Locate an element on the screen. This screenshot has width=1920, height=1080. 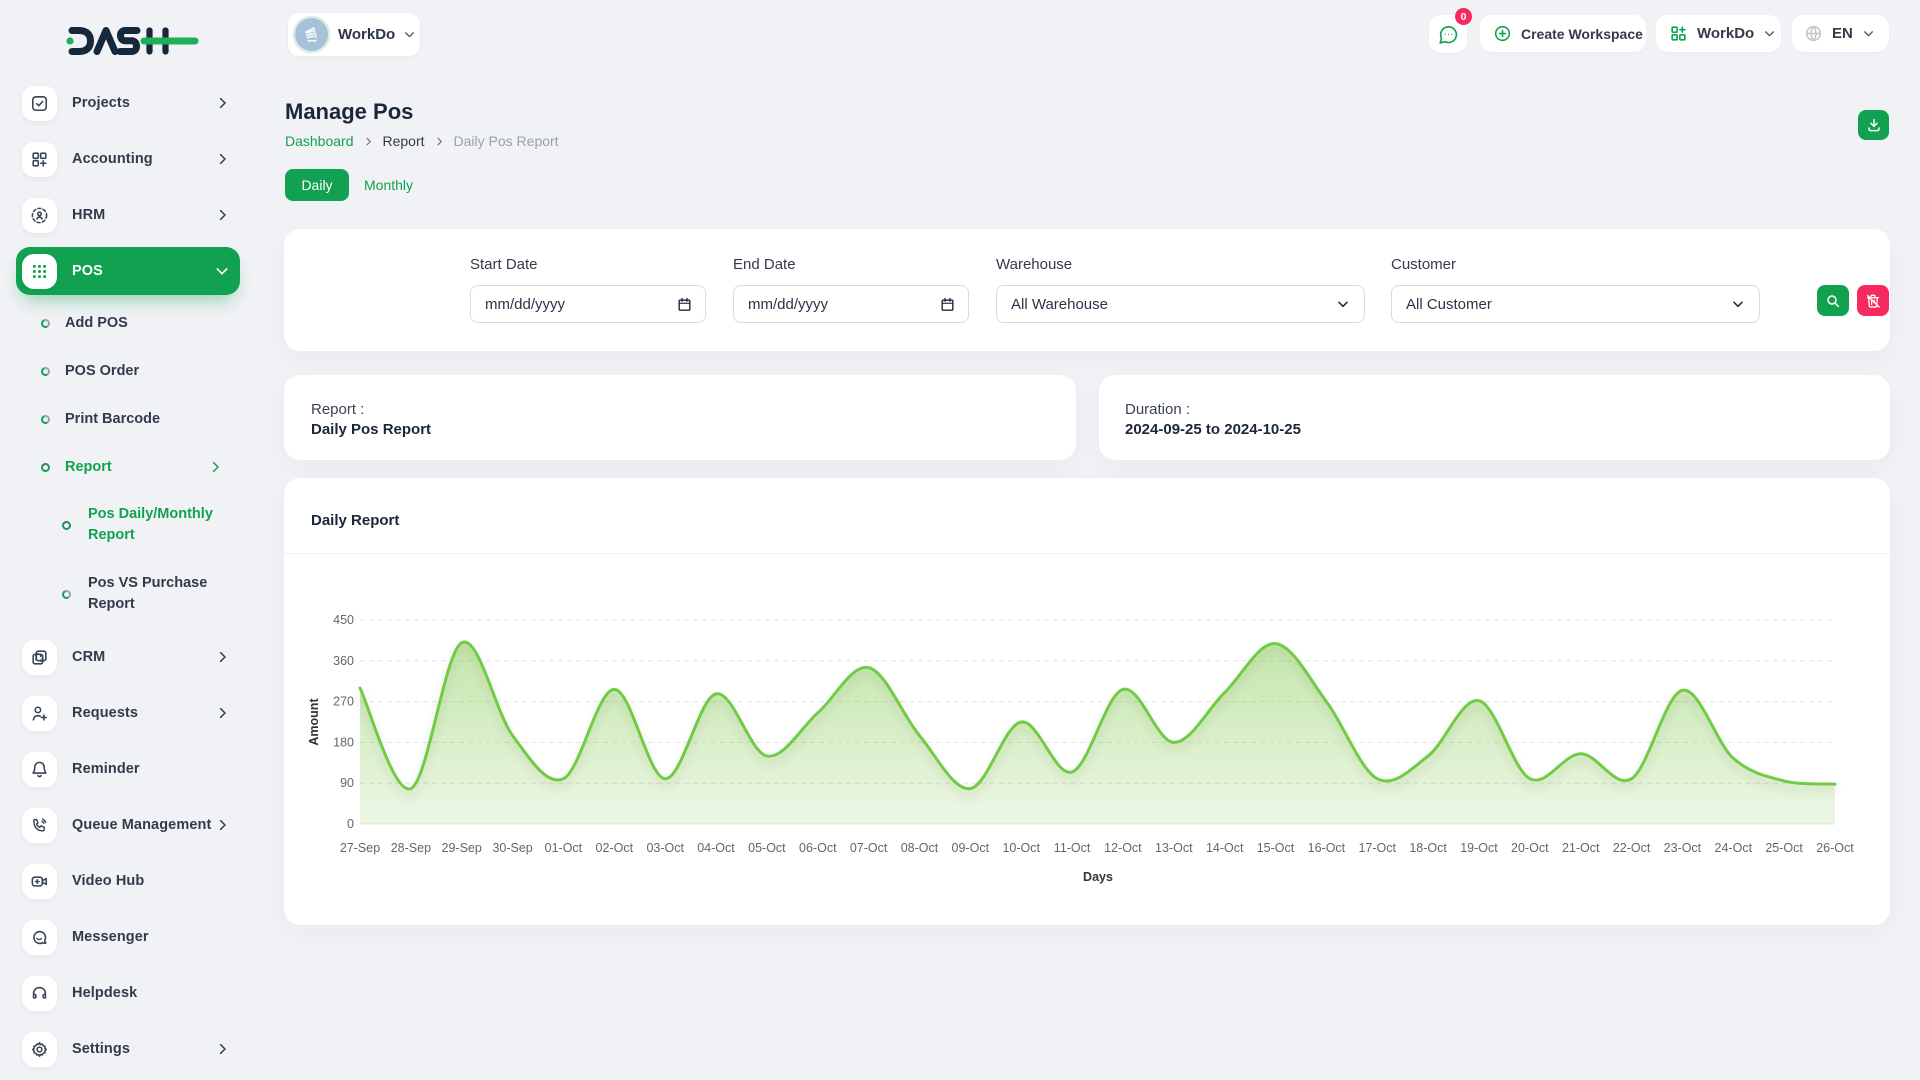
svg-text: Days is located at coordinates (1098, 877).